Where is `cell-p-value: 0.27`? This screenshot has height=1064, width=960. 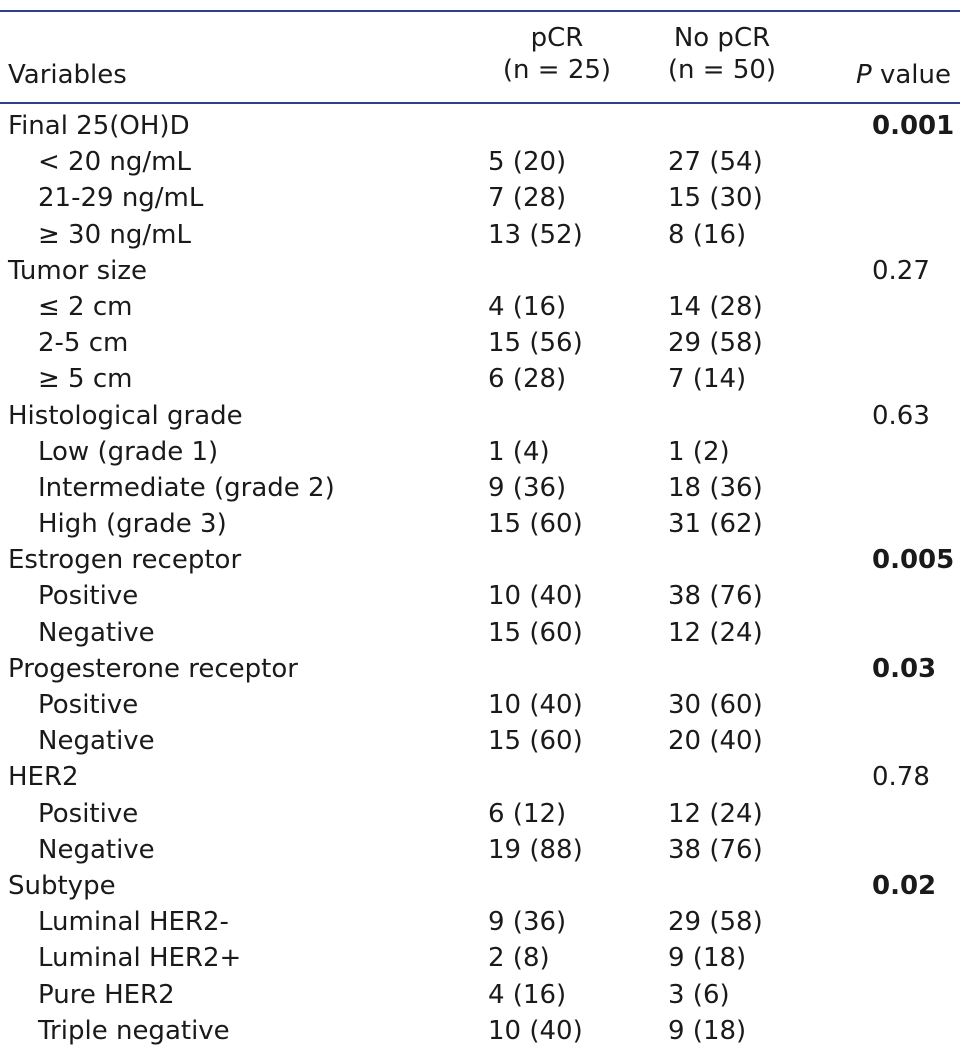 cell-p-value: 0.27 is located at coordinates (901, 270).